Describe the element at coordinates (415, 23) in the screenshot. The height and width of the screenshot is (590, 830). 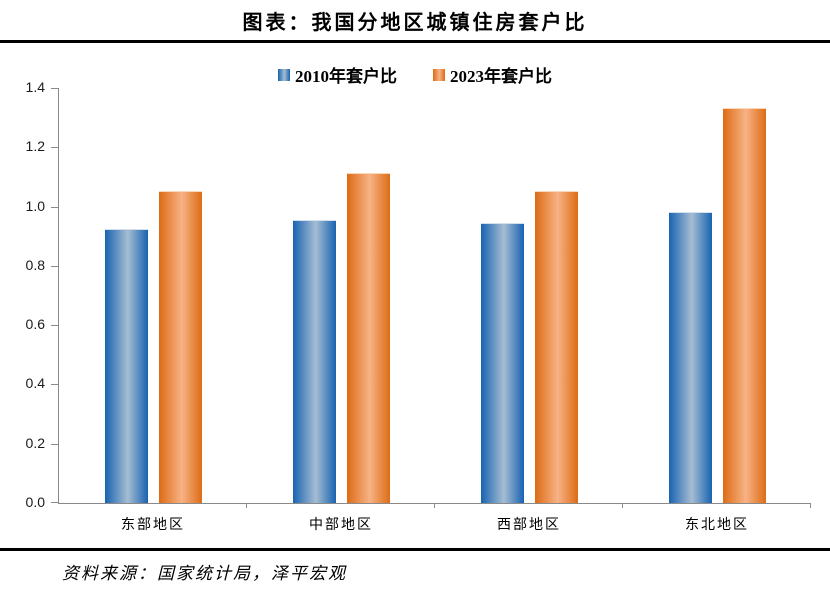
I see `page-title: 图表：我国分地区城镇住房套户比` at that location.